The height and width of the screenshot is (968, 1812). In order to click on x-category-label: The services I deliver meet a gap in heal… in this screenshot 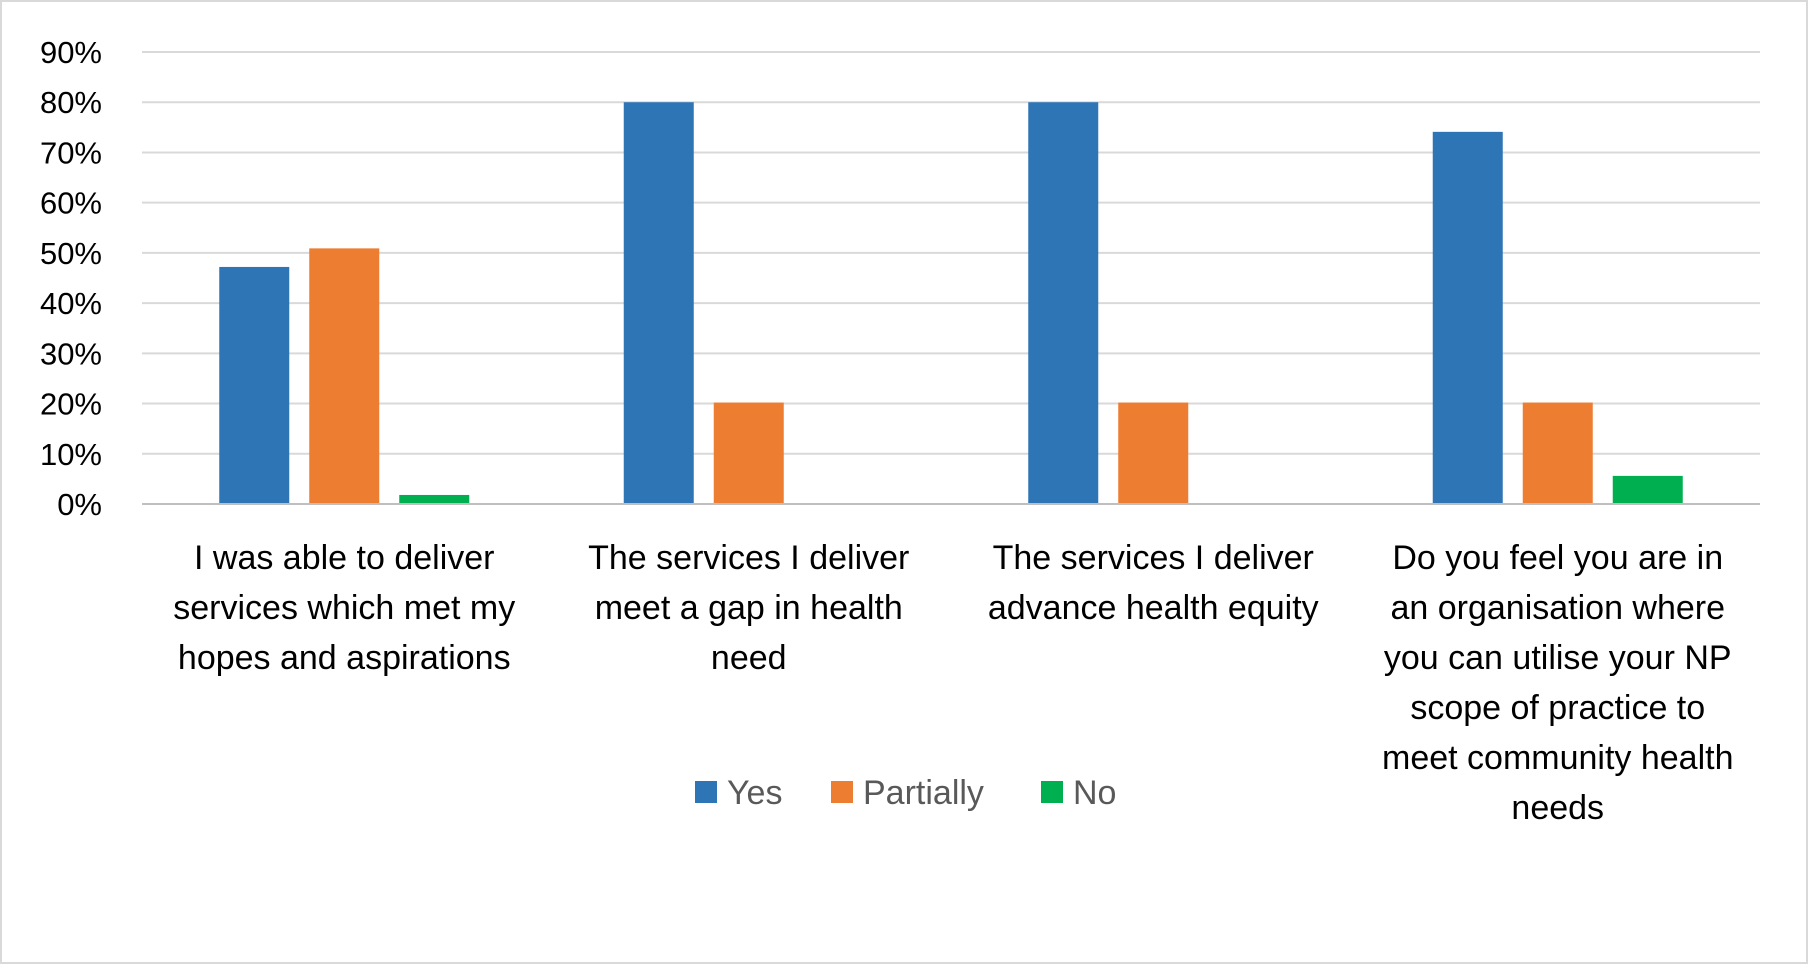, I will do `click(748, 608)`.